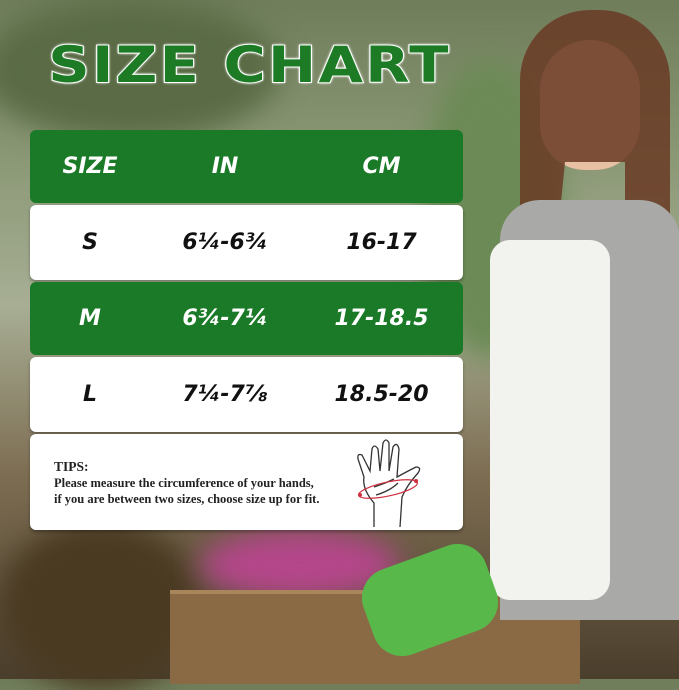 The width and height of the screenshot is (679, 690). What do you see at coordinates (225, 318) in the screenshot?
I see `in-cell: 6¾-7¼` at bounding box center [225, 318].